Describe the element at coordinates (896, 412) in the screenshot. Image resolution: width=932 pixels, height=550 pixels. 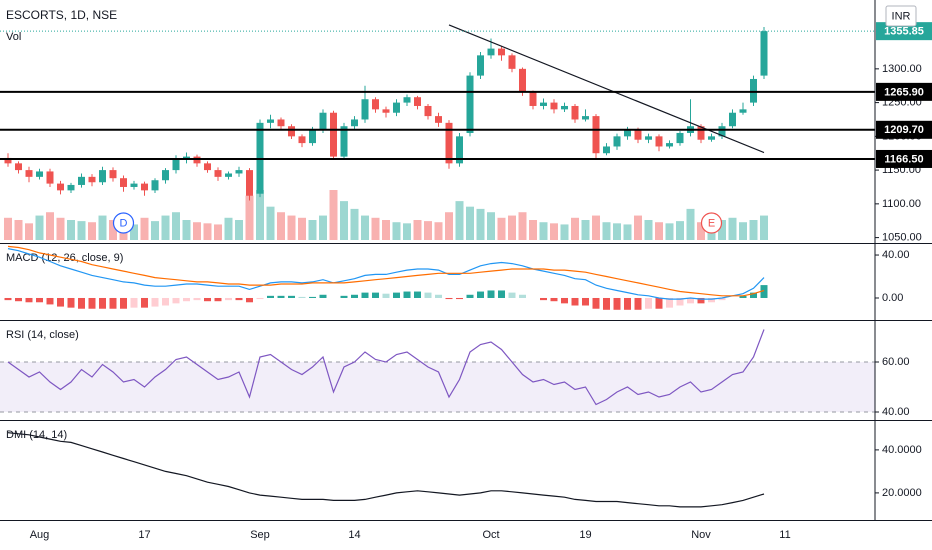
I see `y-tick-label: 40.00` at that location.